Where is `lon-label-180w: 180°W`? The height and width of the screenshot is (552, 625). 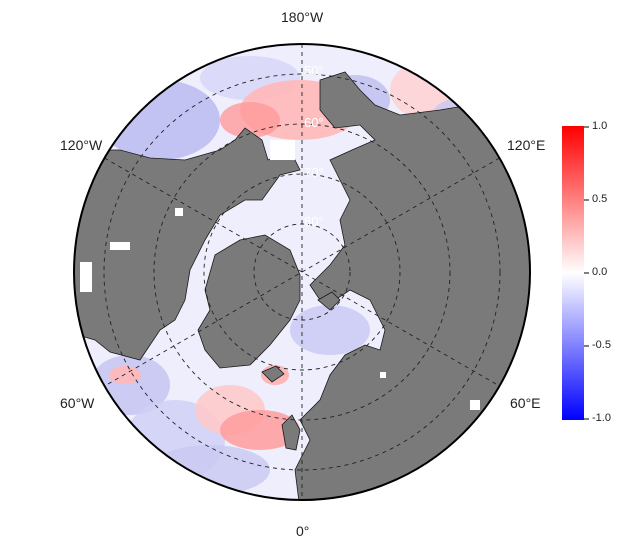 lon-label-180w: 180°W is located at coordinates (302, 17).